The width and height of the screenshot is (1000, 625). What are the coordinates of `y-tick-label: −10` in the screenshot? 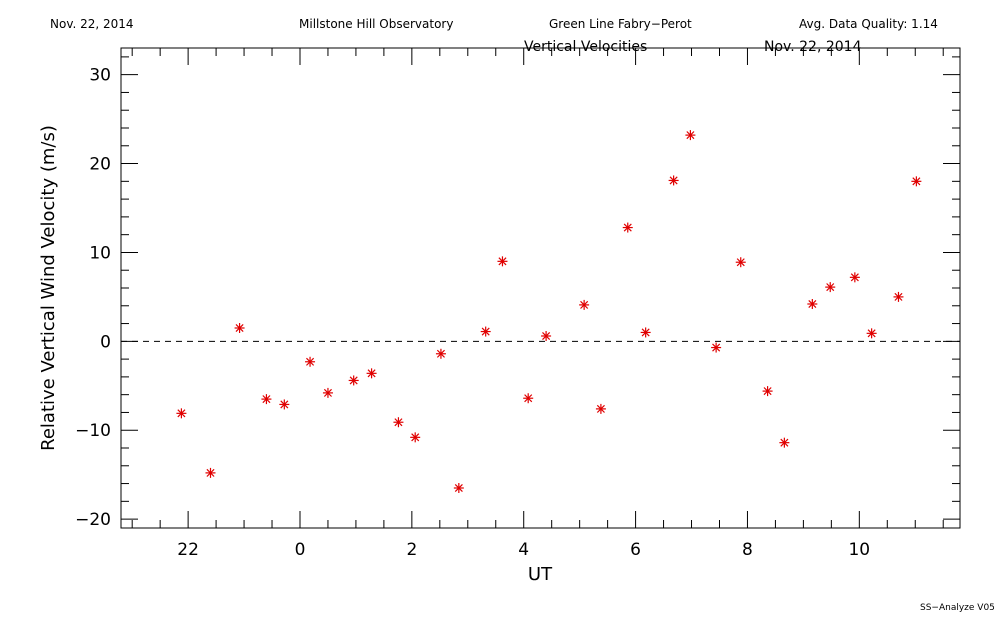 It's located at (93, 431).